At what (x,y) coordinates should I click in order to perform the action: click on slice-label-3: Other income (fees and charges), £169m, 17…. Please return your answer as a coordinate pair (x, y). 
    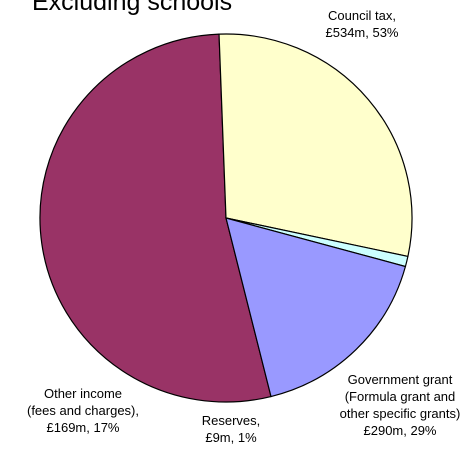
    Looking at the image, I should click on (83, 410).